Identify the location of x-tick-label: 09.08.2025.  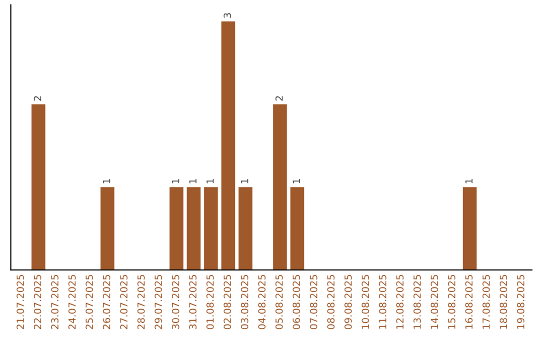
(348, 302).